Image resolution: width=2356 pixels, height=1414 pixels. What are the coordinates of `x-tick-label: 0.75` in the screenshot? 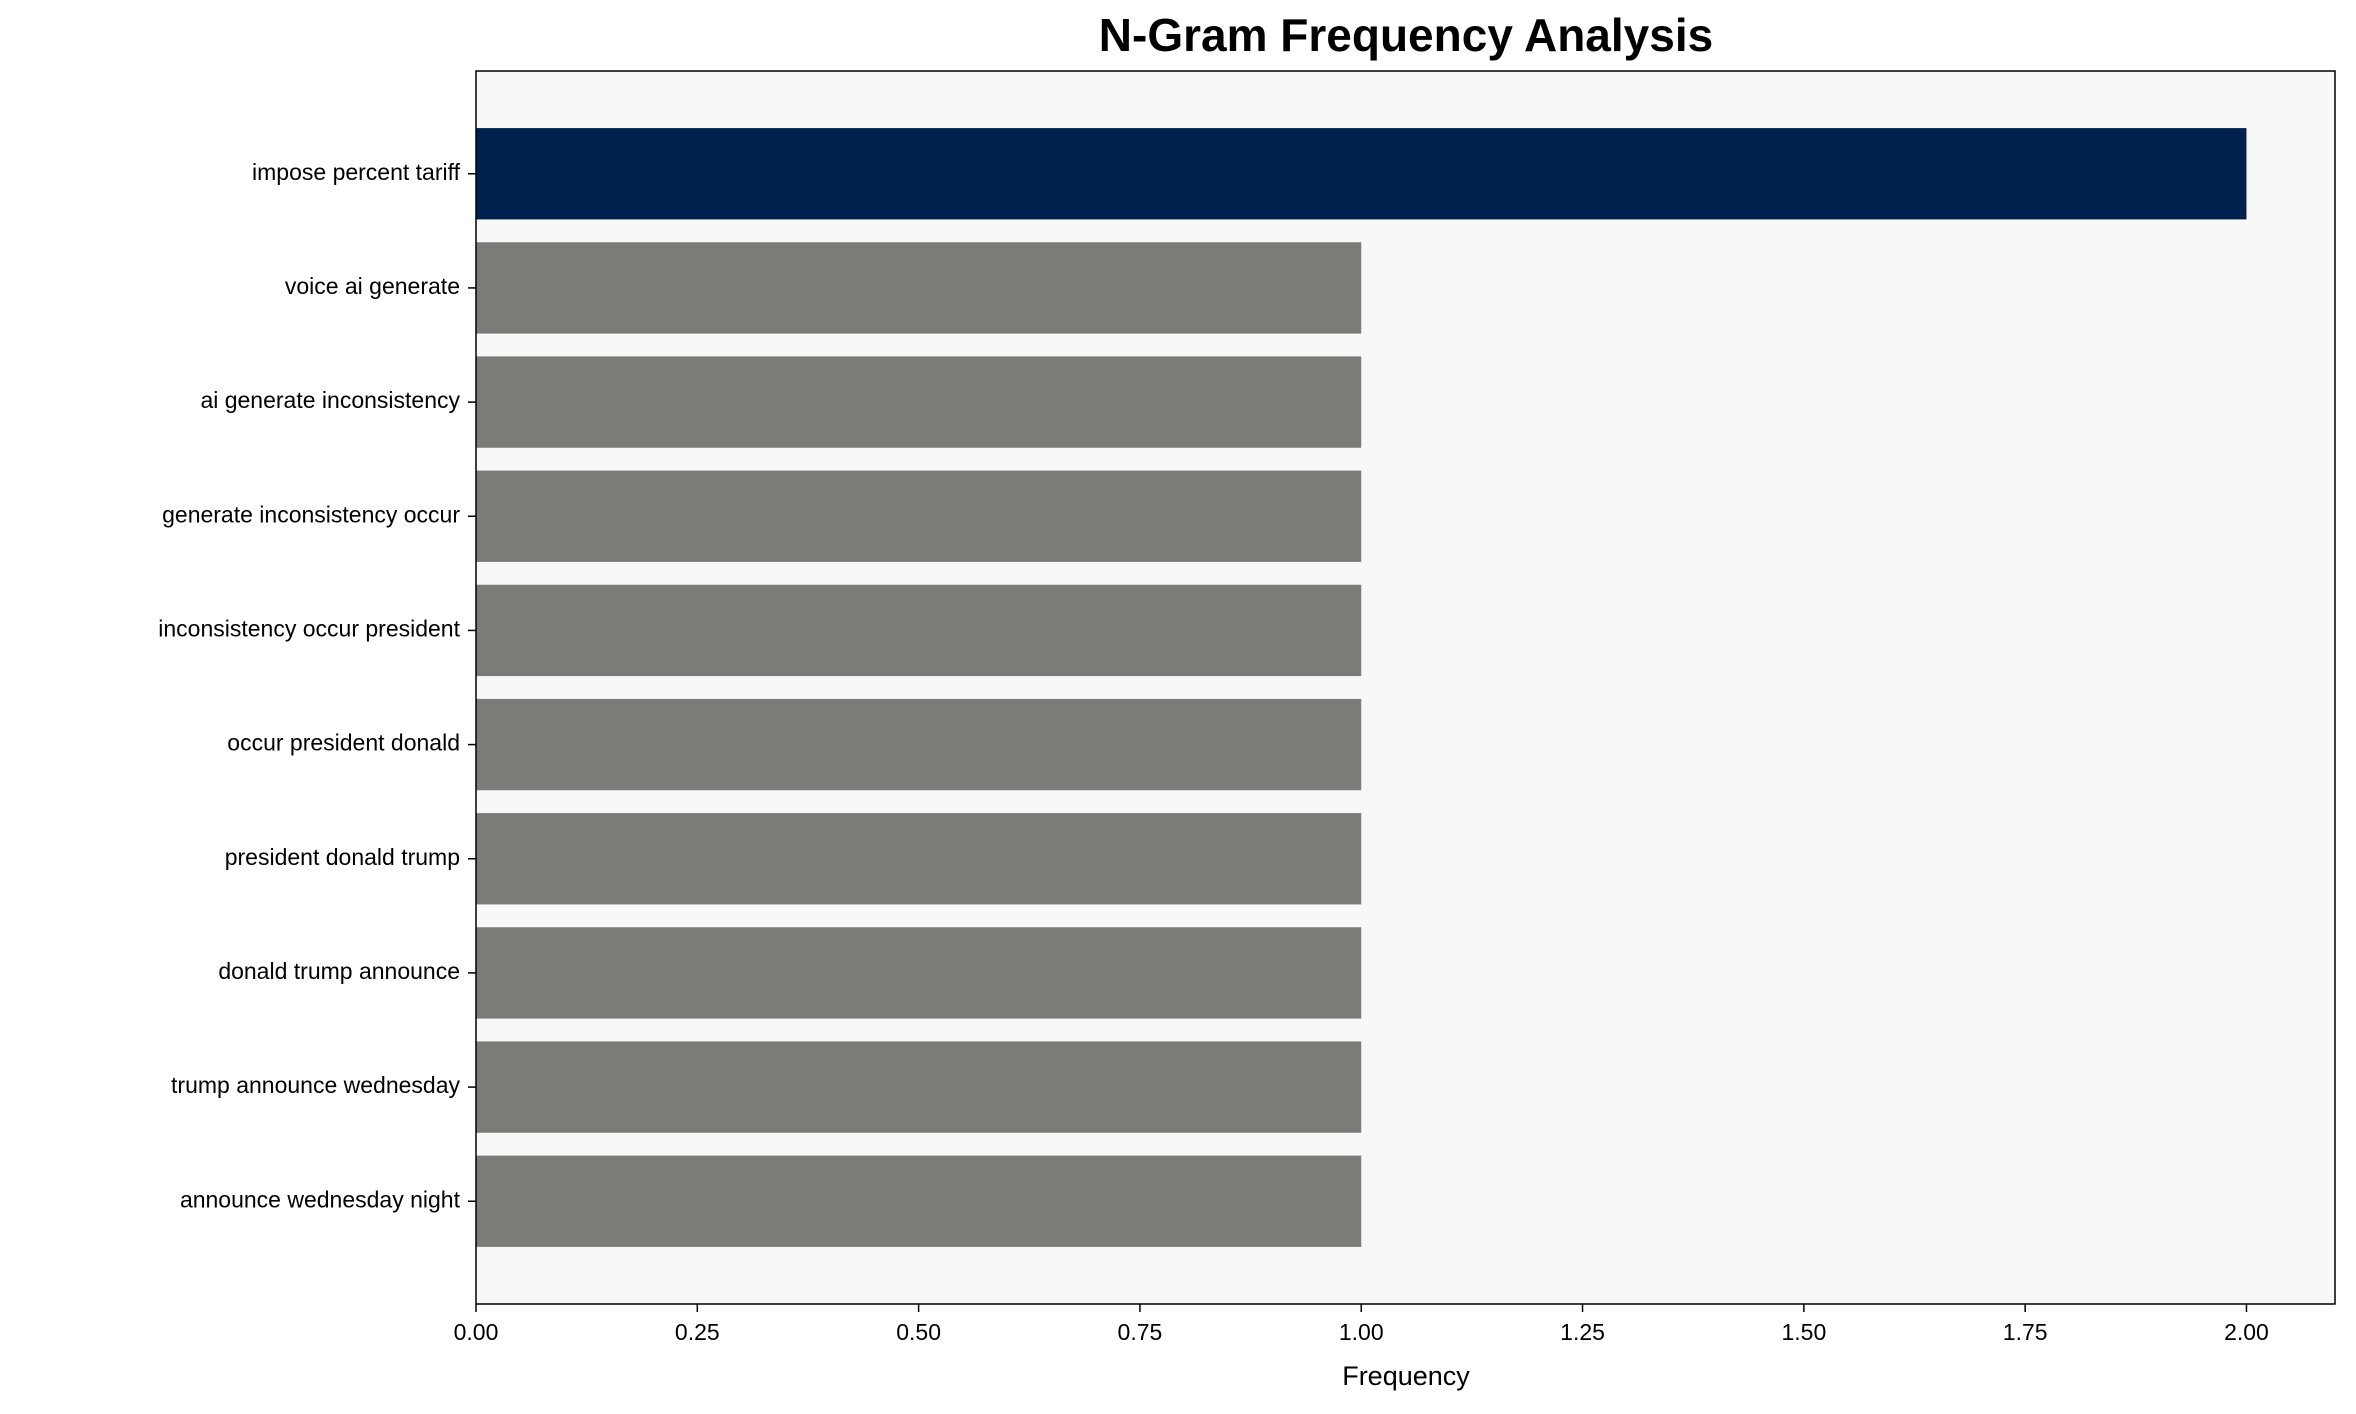 It's located at (1140, 1332).